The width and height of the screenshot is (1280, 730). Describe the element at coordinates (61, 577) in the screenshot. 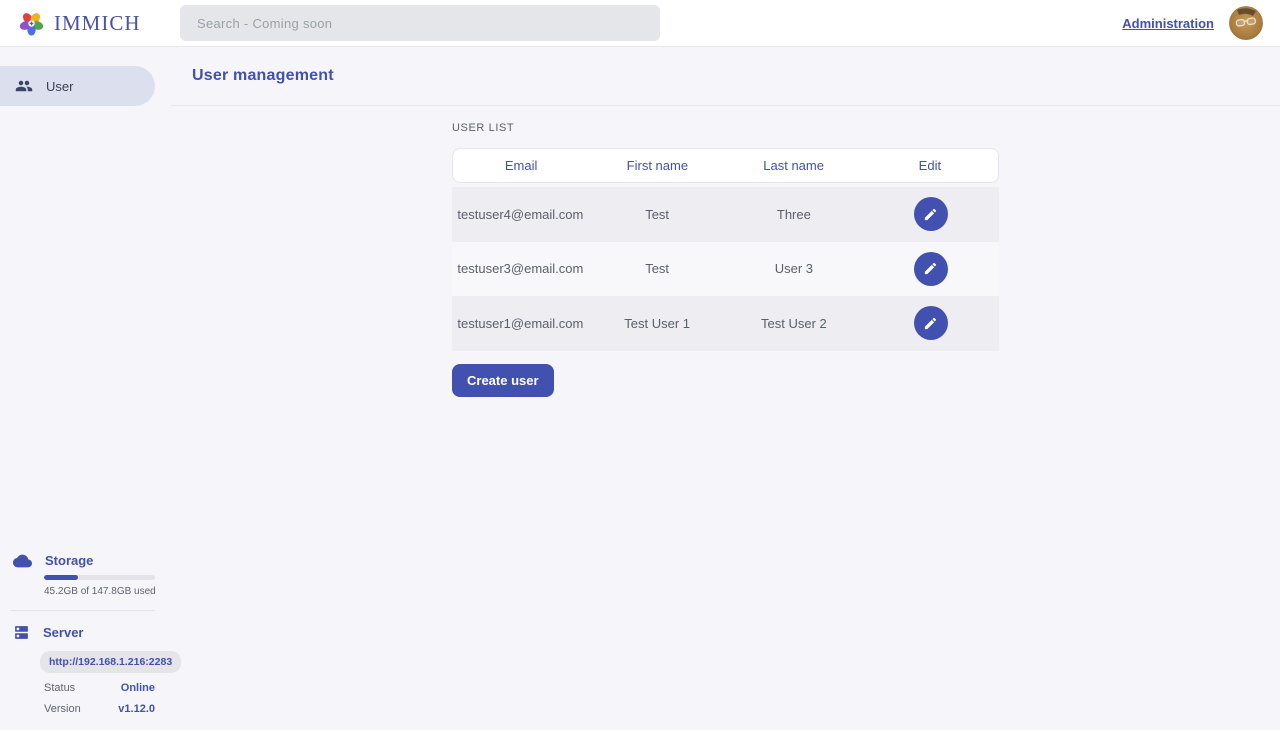

I see `storage-progress-fill` at that location.